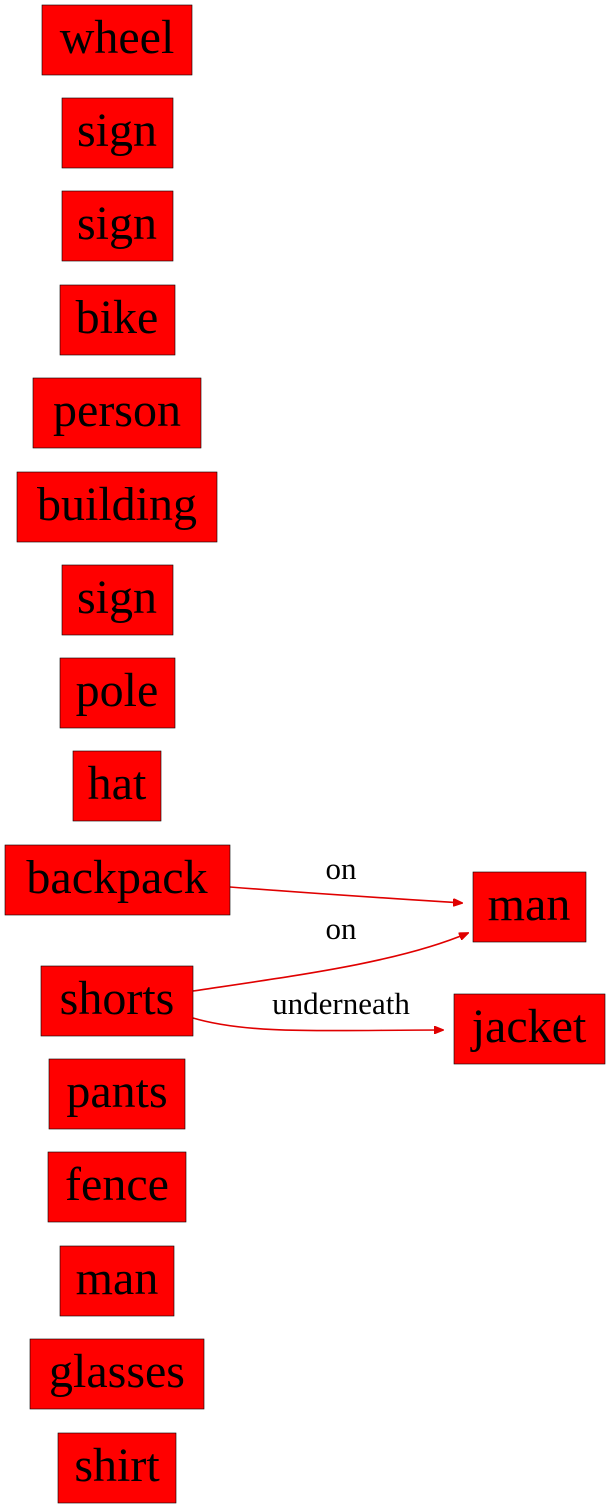 The image size is (611, 1508). I want to click on node-man: man, so click(117, 1281).